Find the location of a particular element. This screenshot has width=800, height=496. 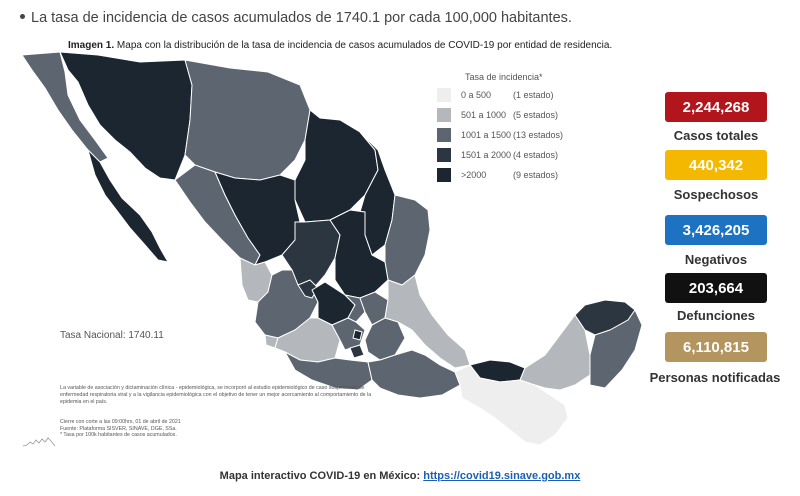

sparkline-icon is located at coordinates (39, 442).